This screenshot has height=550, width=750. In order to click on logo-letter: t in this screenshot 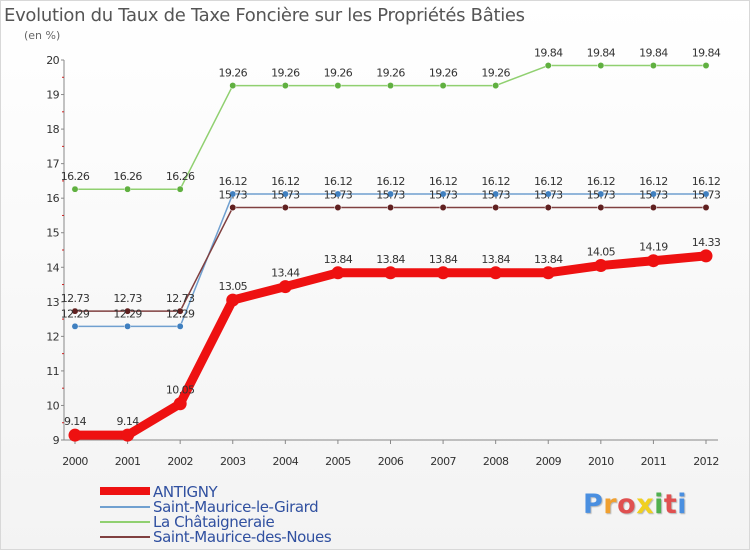, I will do `click(670, 504)`.